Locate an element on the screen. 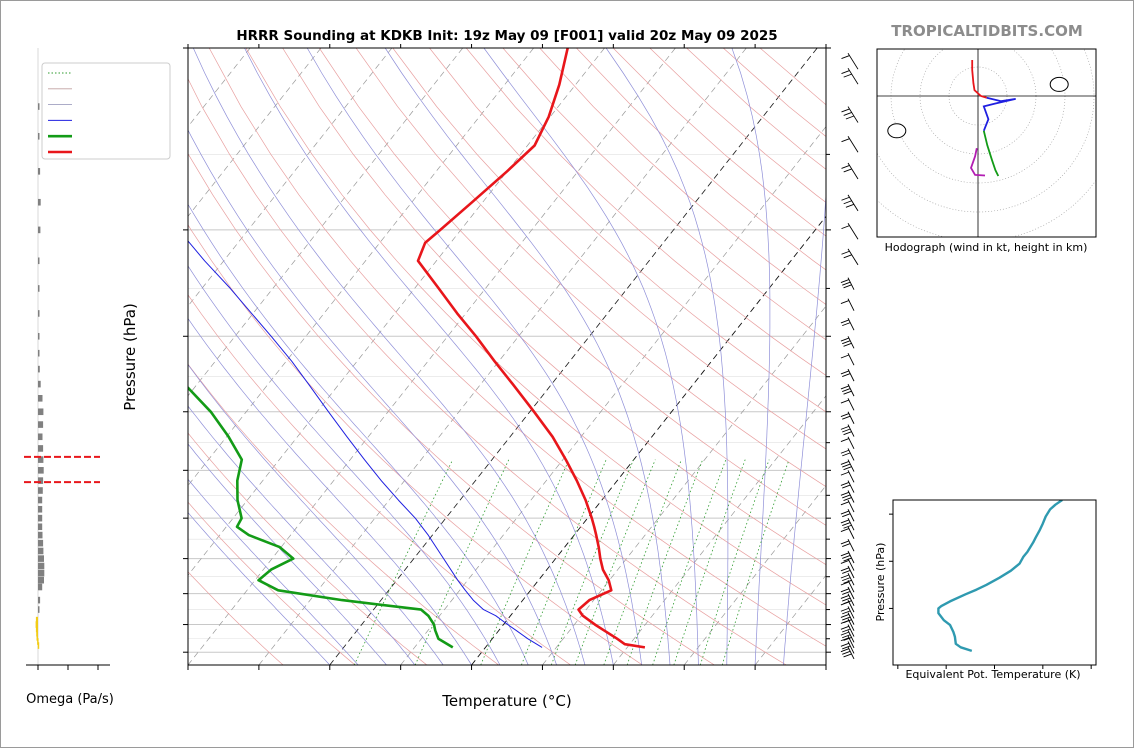 The width and height of the screenshot is (1134, 748). omega-panel is located at coordinates (67, 359).